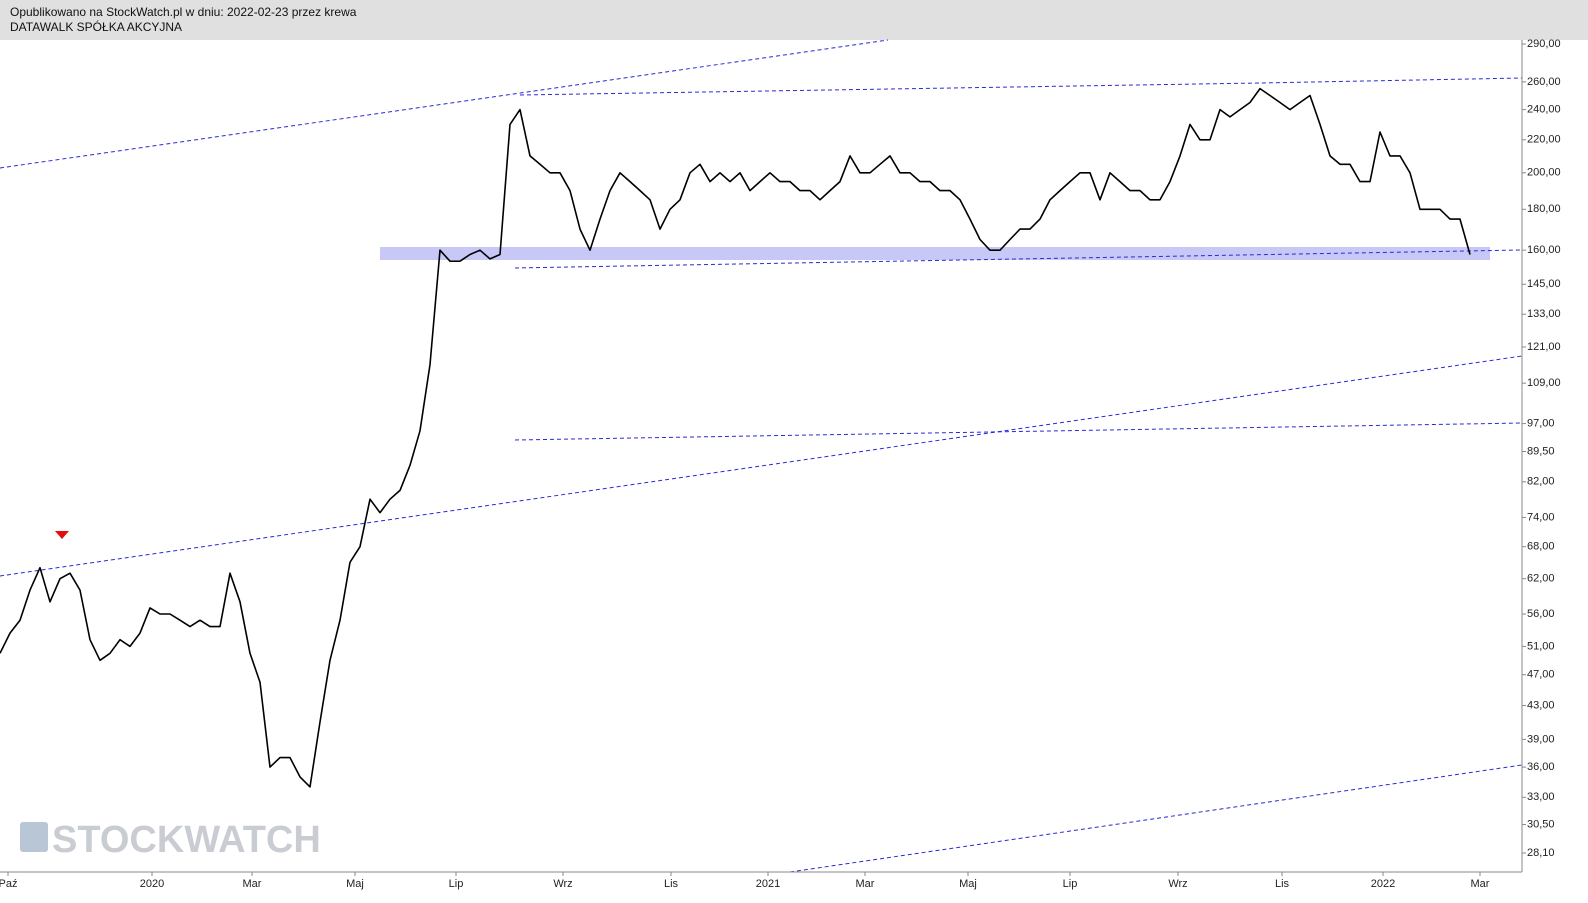  What do you see at coordinates (1544, 173) in the screenshot?
I see `y-tick-label: 200,00` at bounding box center [1544, 173].